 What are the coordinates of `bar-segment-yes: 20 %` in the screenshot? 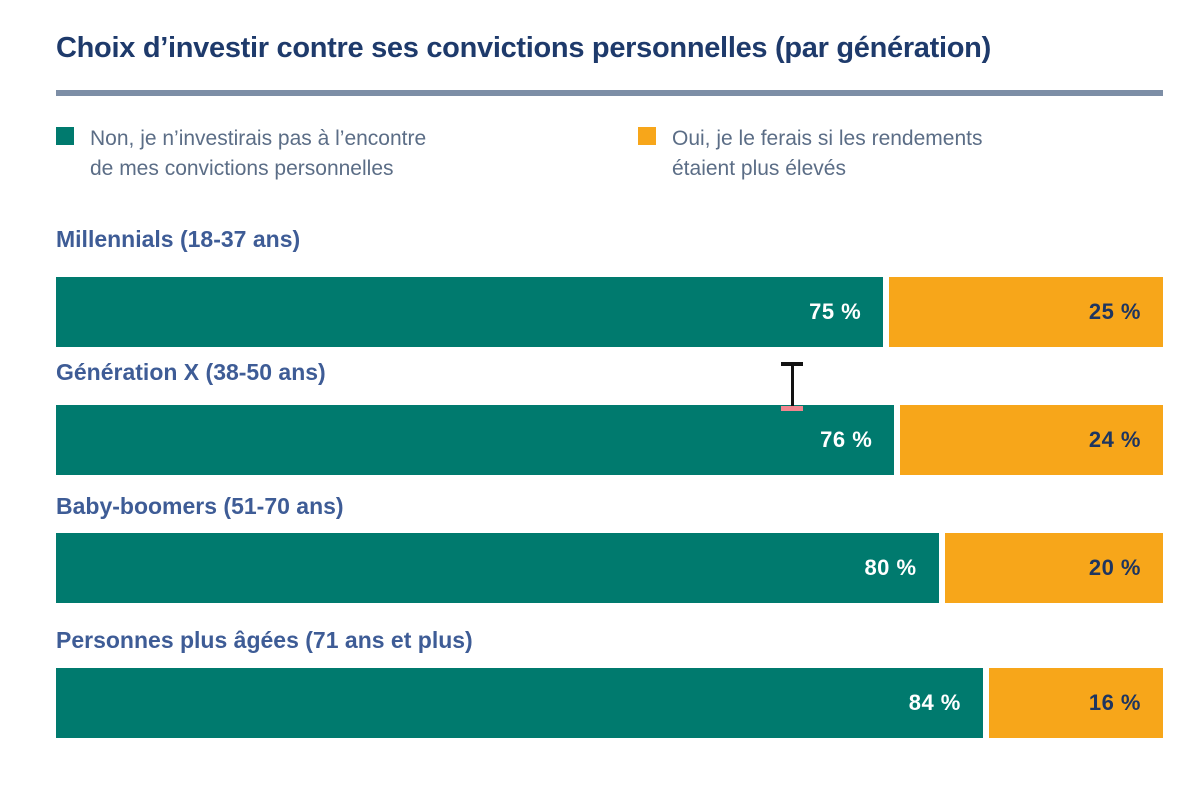 It's located at (1053, 568).